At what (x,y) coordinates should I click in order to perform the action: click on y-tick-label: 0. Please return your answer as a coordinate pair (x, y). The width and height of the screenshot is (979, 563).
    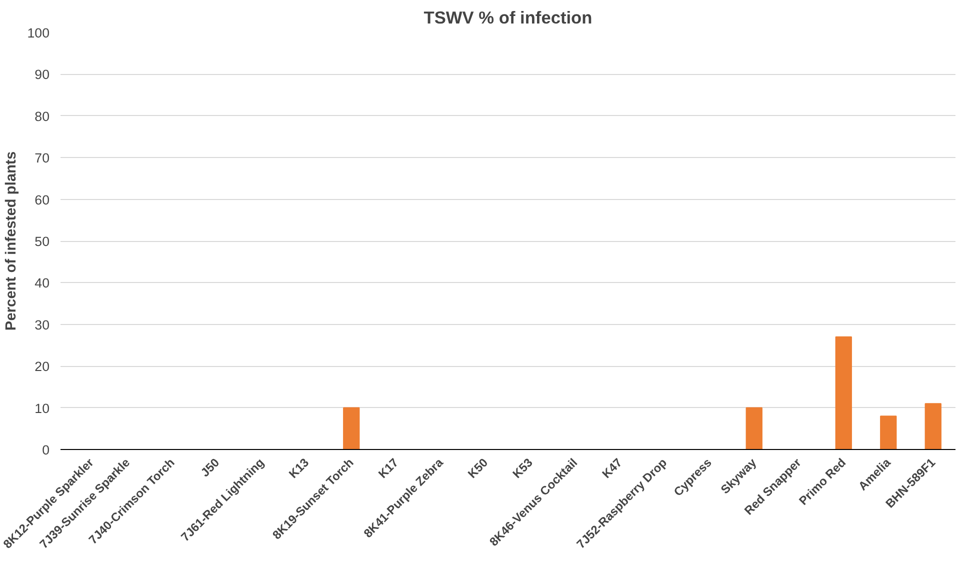
    Looking at the image, I should click on (46, 450).